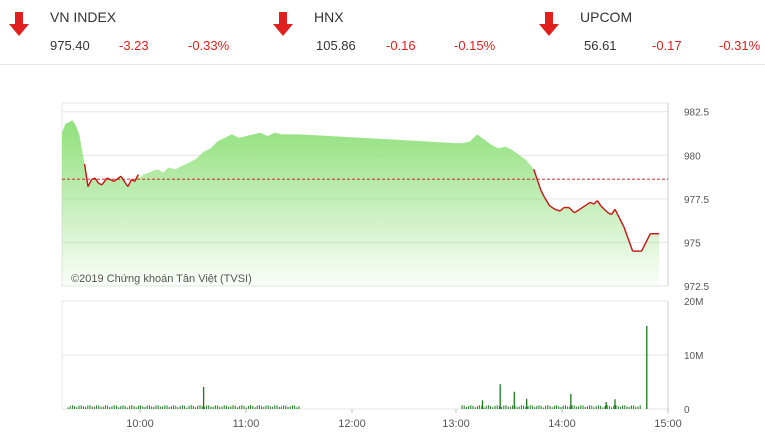 The image size is (765, 439). I want to click on time-axis: 10:00 11:00 12:00 13:00 14:00 15:00, so click(404, 419).